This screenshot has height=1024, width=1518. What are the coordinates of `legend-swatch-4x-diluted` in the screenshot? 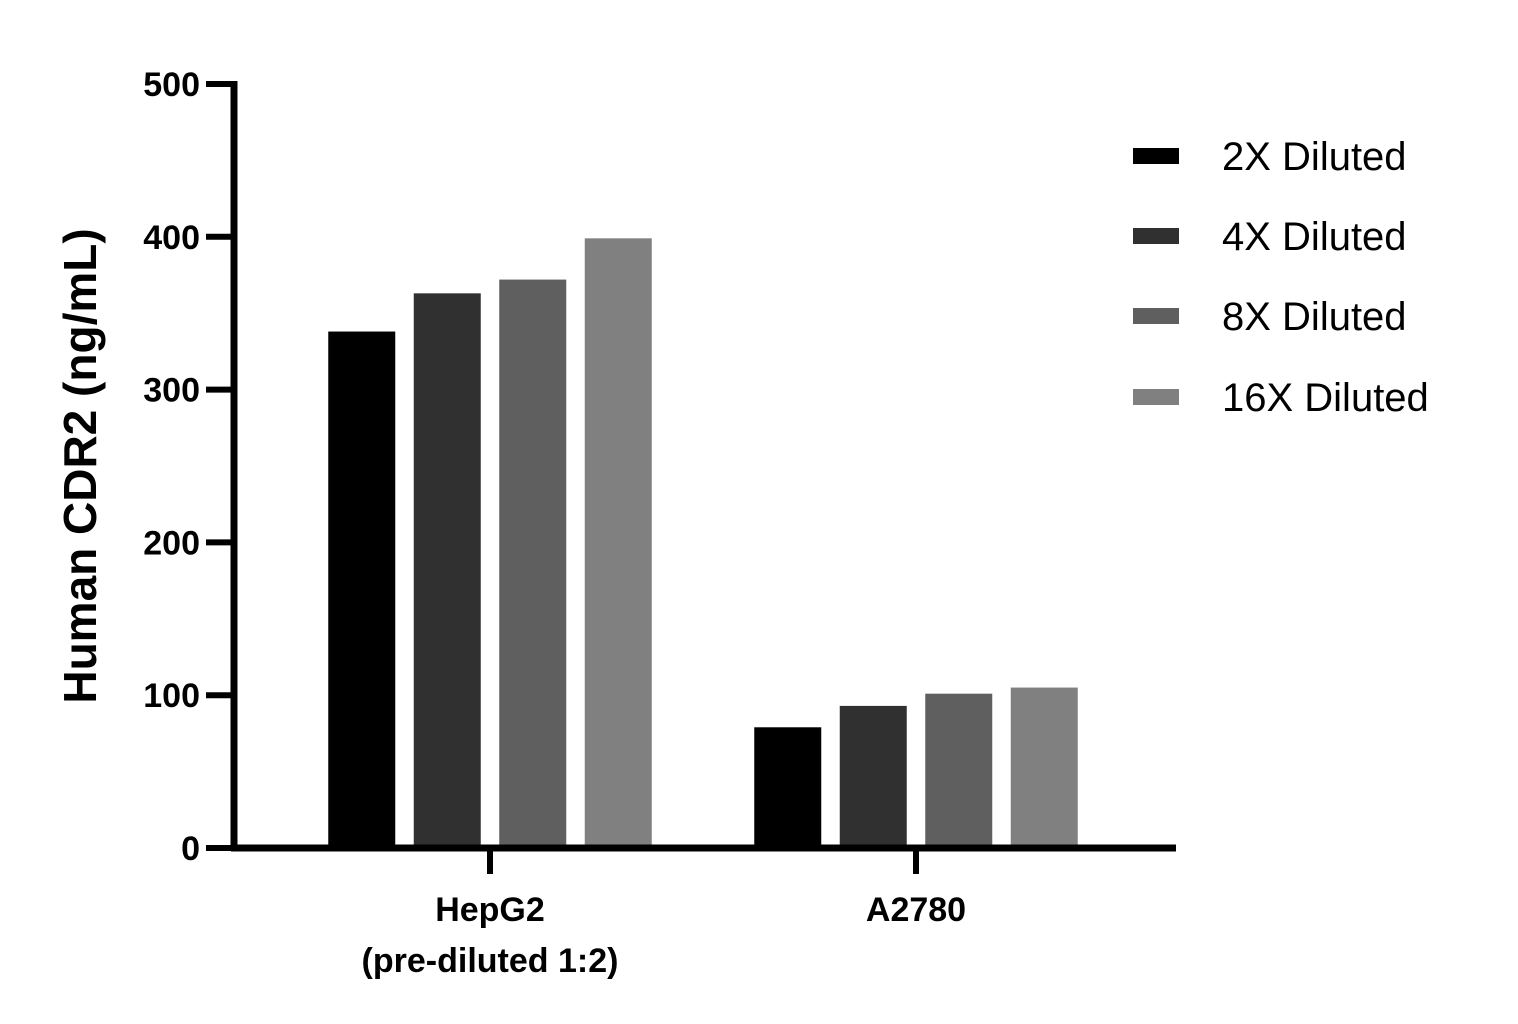 It's located at (1156, 236).